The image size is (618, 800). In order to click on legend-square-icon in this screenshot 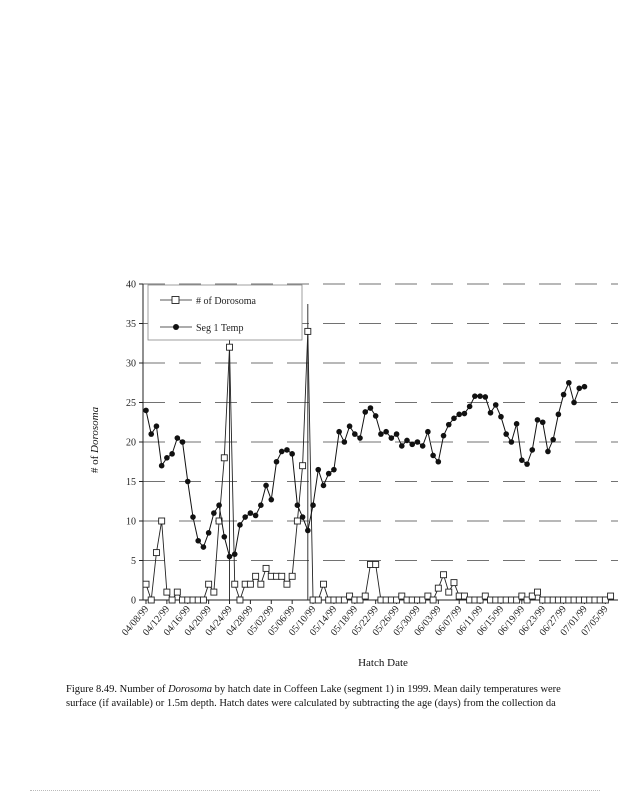, I will do `click(175, 300)`.